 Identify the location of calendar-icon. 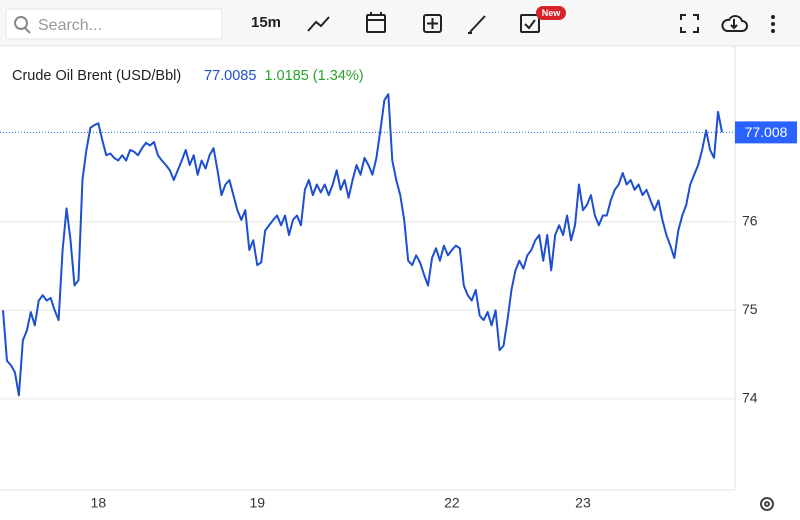
(376, 22).